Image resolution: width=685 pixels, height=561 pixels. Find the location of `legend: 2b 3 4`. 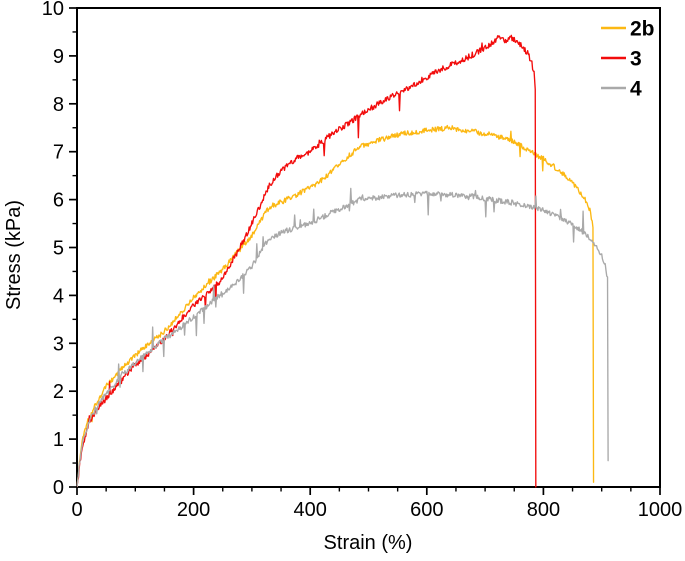

legend: 2b 3 4 is located at coordinates (628, 59).